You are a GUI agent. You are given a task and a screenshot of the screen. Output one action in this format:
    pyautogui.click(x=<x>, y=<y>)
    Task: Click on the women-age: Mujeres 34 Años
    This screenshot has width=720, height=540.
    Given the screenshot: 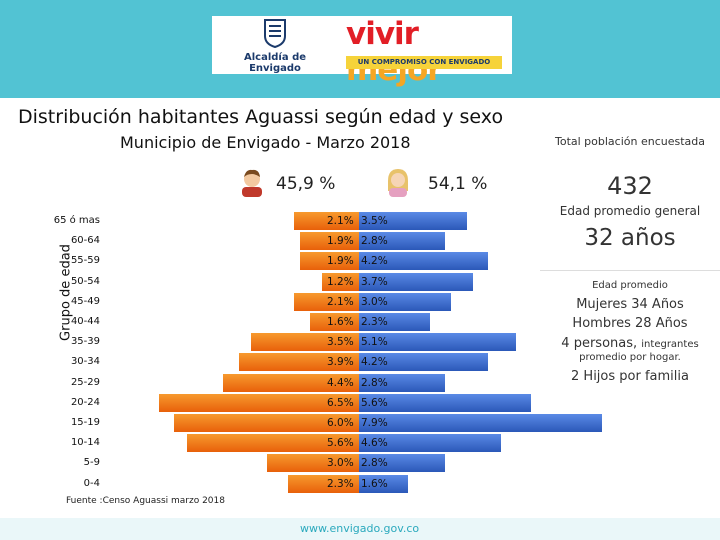 What is the action you would take?
    pyautogui.click(x=630, y=304)
    